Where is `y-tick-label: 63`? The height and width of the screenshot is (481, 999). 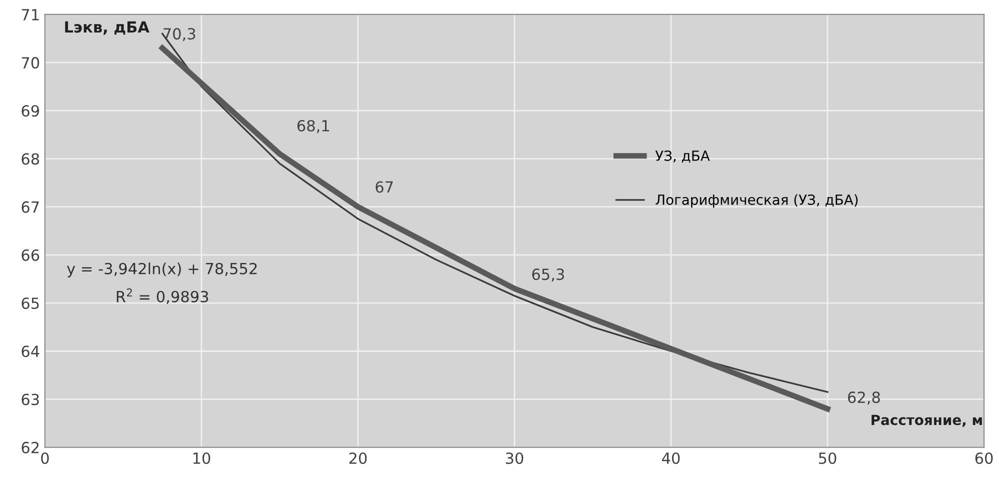 y-tick-label: 63 is located at coordinates (30, 400).